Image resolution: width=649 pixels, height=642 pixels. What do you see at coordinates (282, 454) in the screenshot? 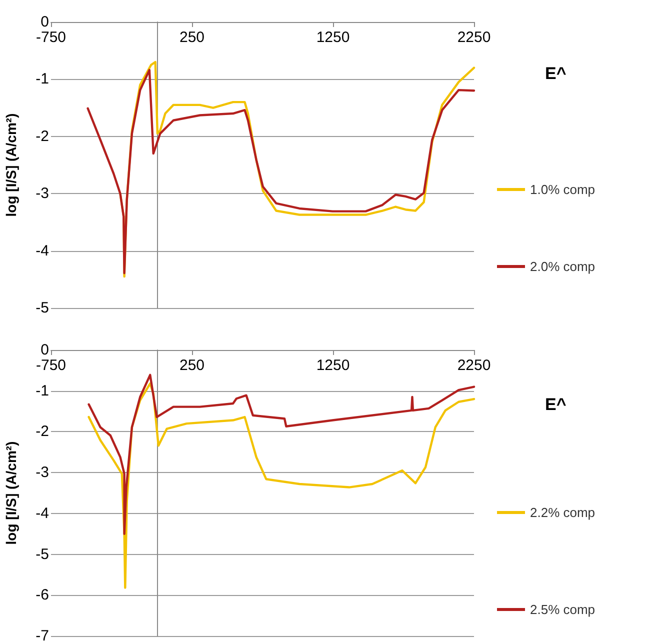
I see `line-series` at bounding box center [282, 454].